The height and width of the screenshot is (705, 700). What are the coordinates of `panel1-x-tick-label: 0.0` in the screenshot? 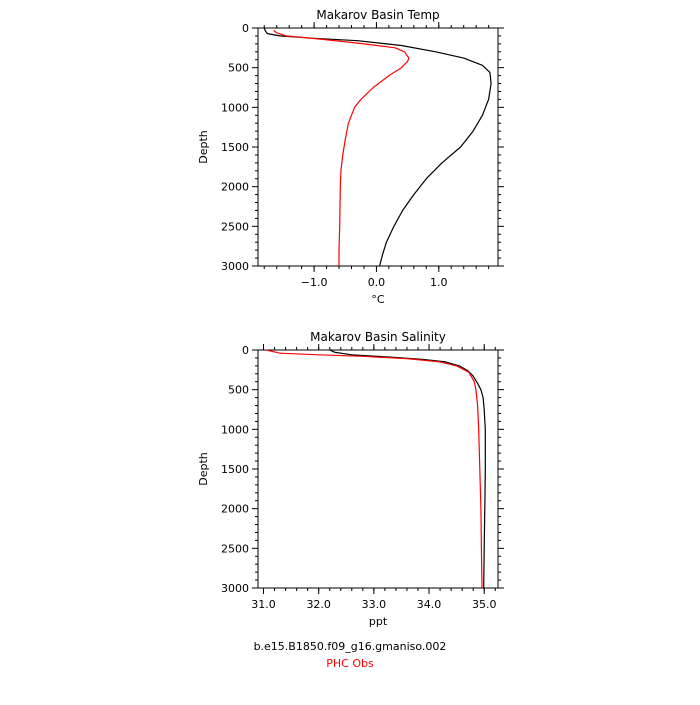 It's located at (377, 282).